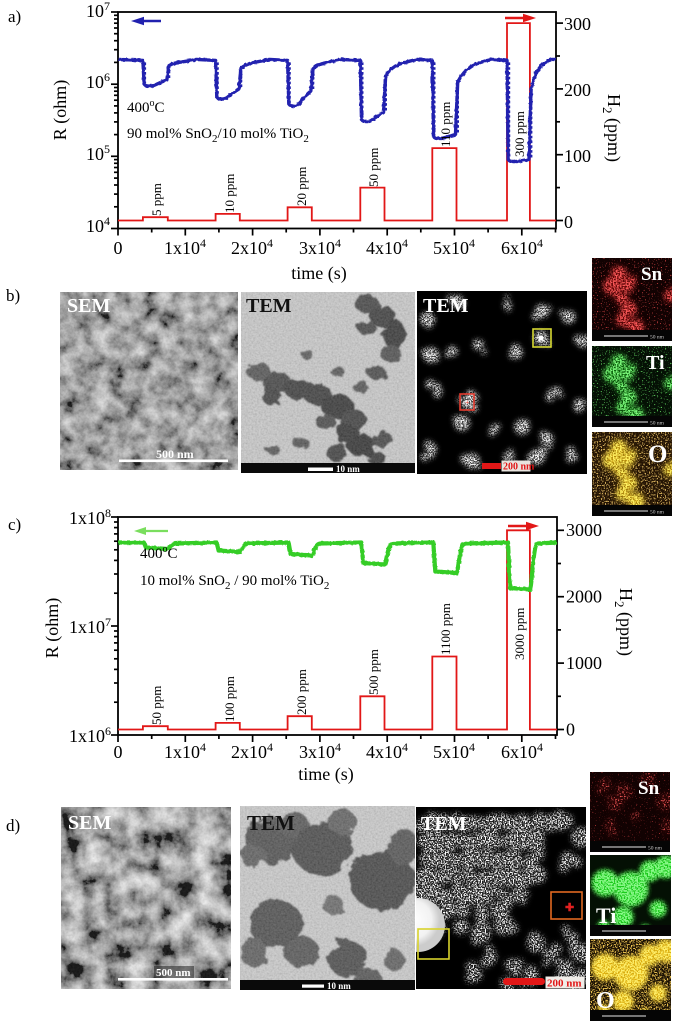 This screenshot has height=1024, width=676. What do you see at coordinates (301, 692) in the screenshot?
I see `svg-text: 200 ppm` at bounding box center [301, 692].